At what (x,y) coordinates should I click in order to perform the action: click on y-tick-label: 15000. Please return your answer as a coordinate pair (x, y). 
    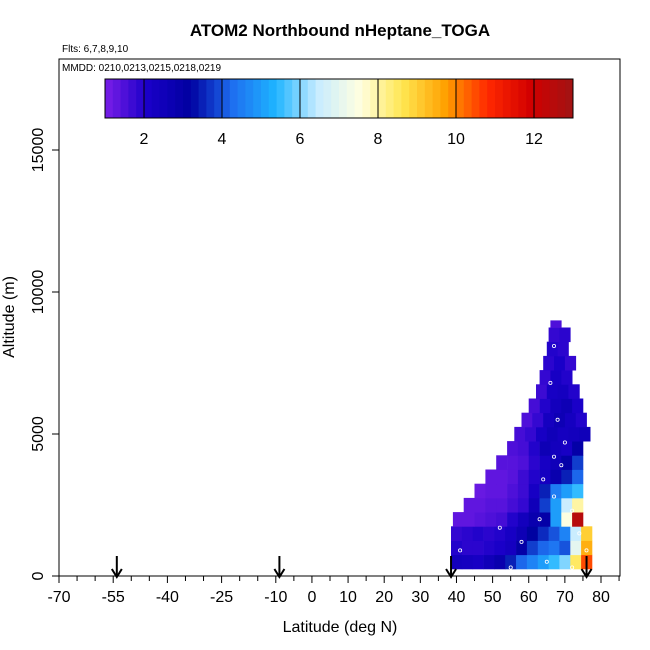
    Looking at the image, I should click on (38, 150).